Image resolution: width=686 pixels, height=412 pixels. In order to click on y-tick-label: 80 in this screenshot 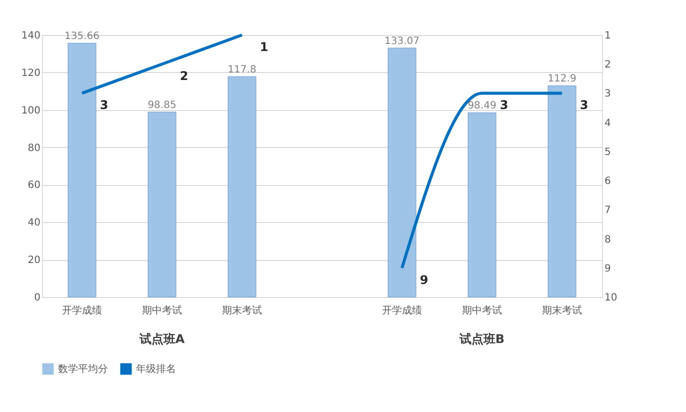, I will do `click(34, 148)`.